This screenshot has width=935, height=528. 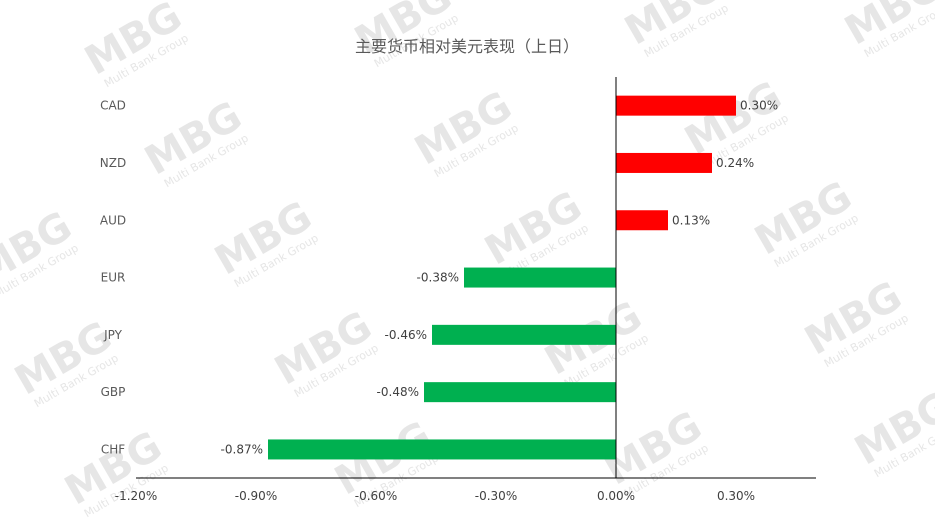 What do you see at coordinates (113, 106) in the screenshot?
I see `category-label-cad: CAD` at bounding box center [113, 106].